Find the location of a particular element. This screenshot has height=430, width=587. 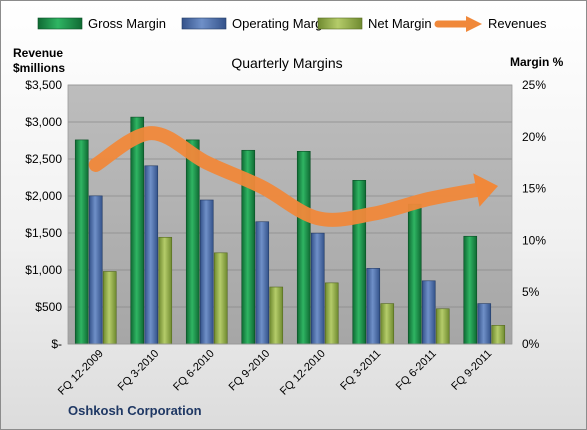

legend-label-net-margin: Net Margin is located at coordinates (400, 23).